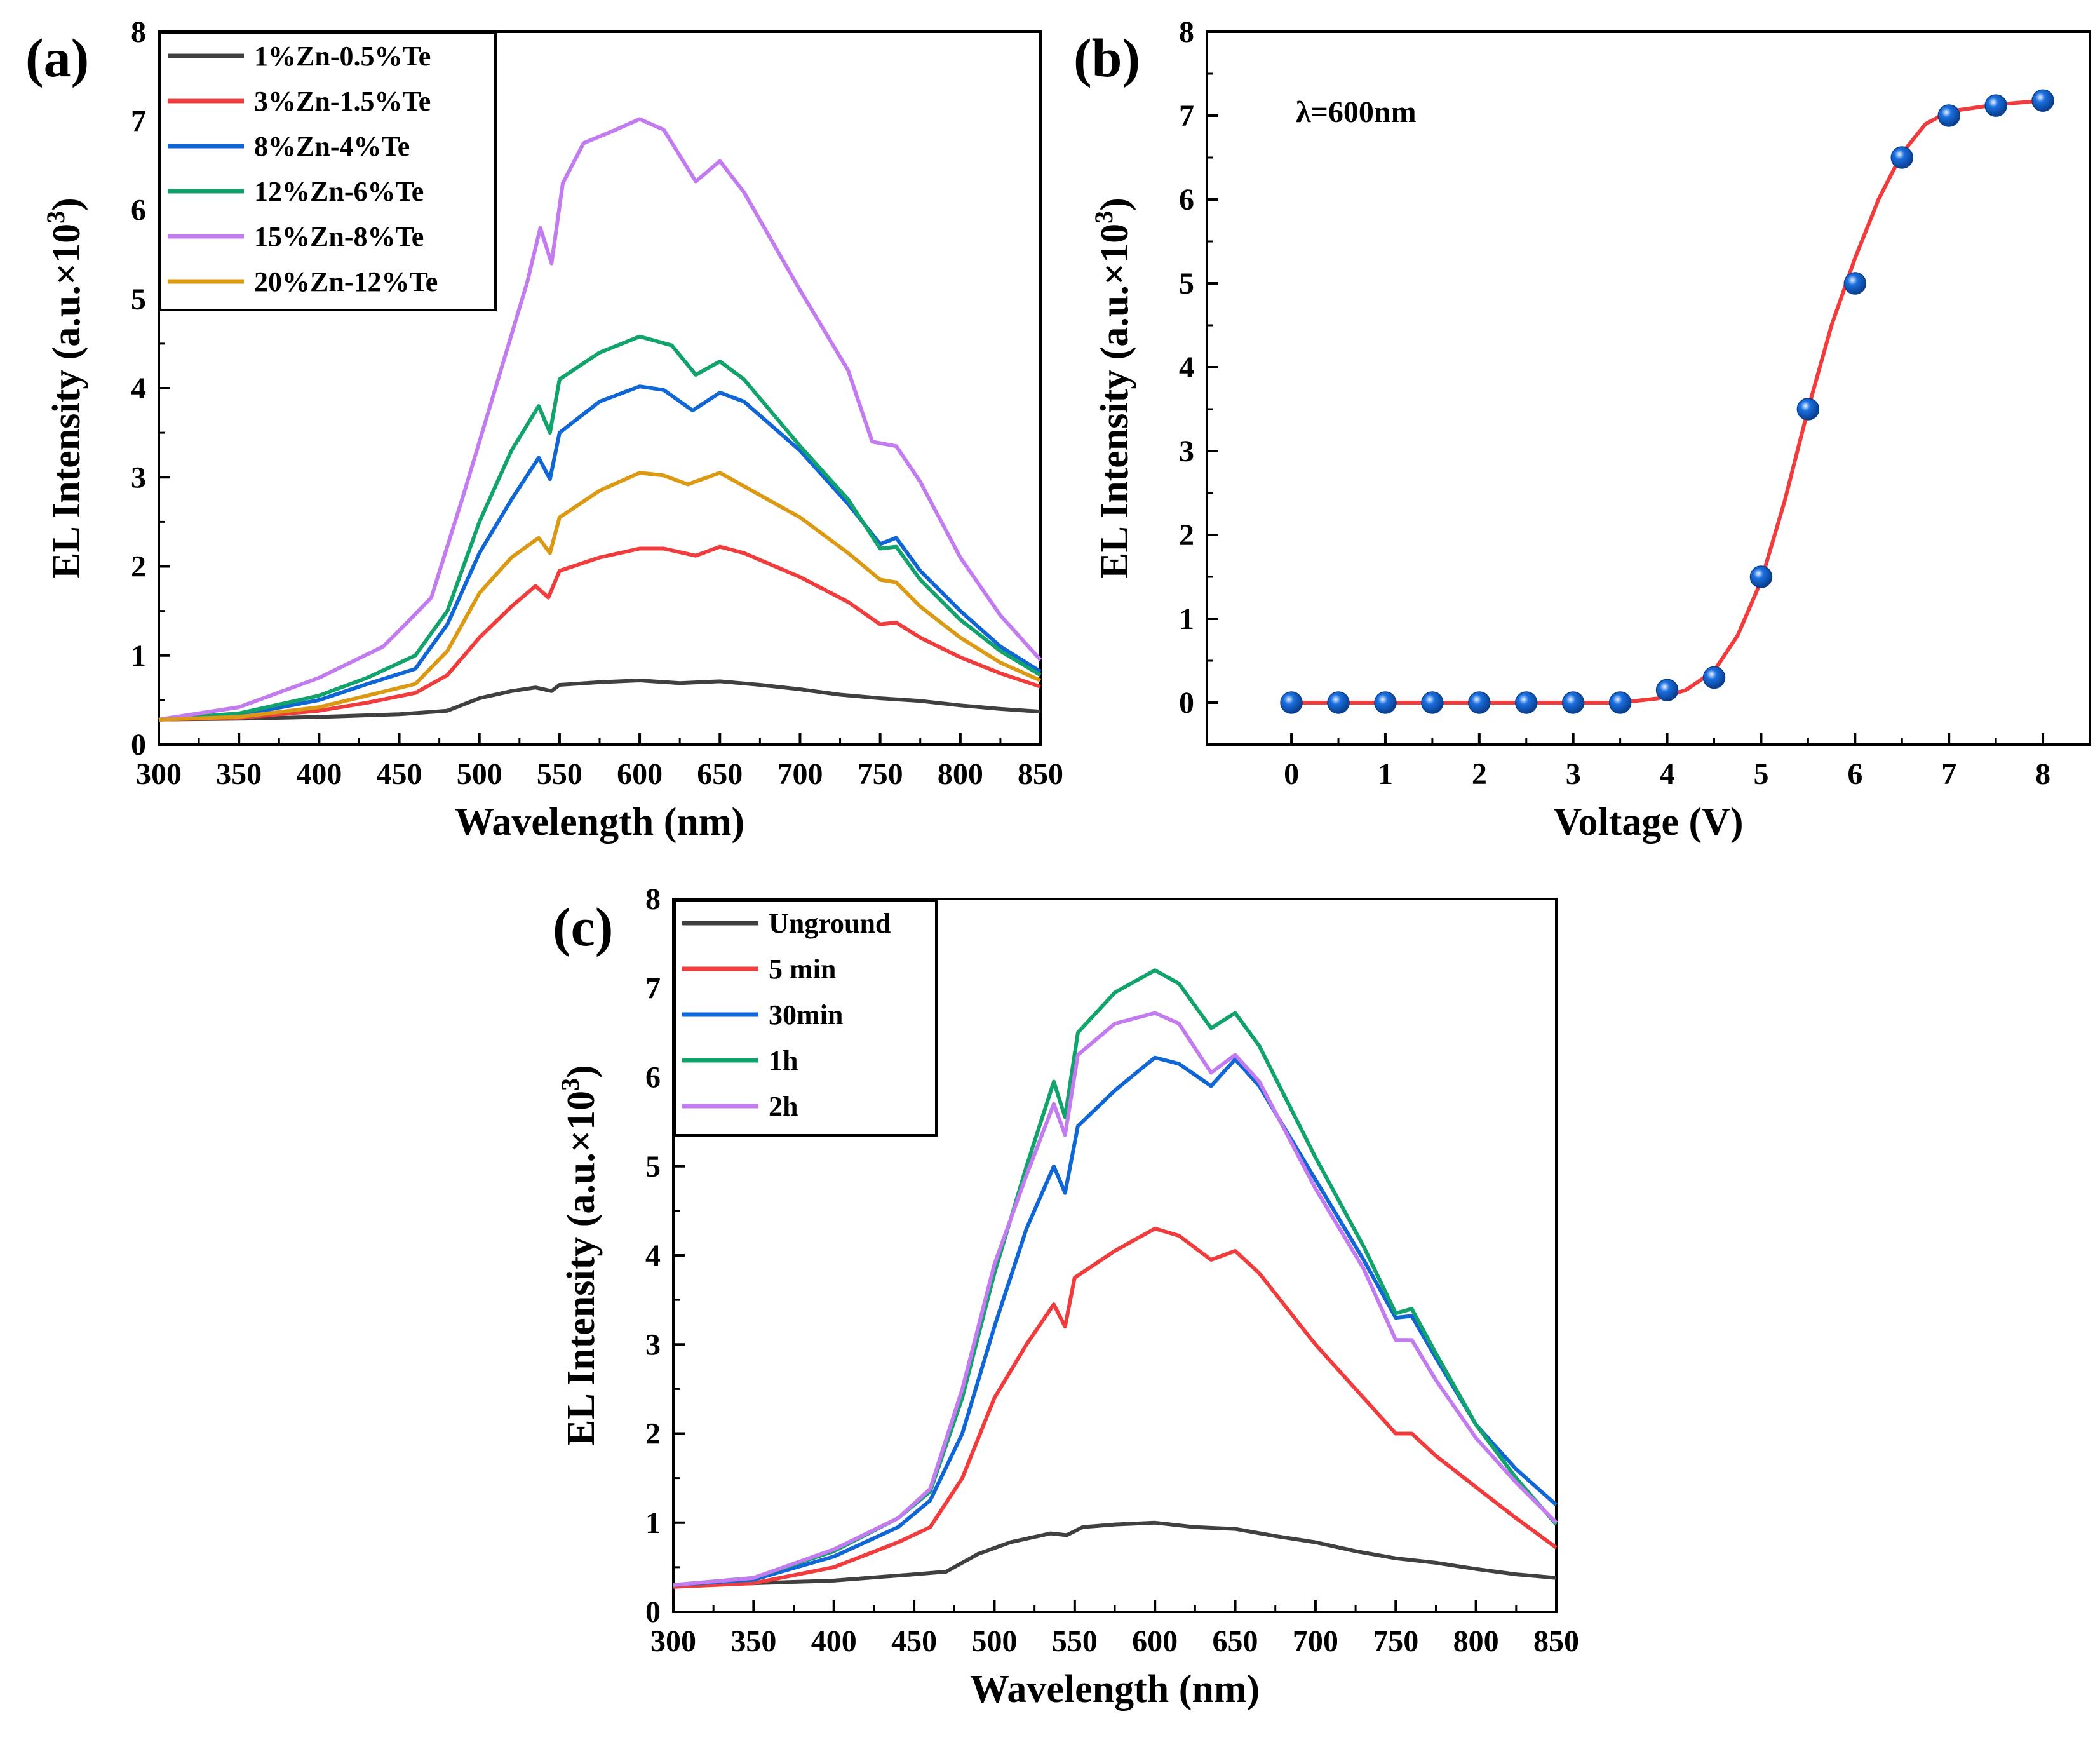 This screenshot has height=1749, width=2100. Describe the element at coordinates (1479, 774) in the screenshot. I see `x-tick-label: 2` at that location.